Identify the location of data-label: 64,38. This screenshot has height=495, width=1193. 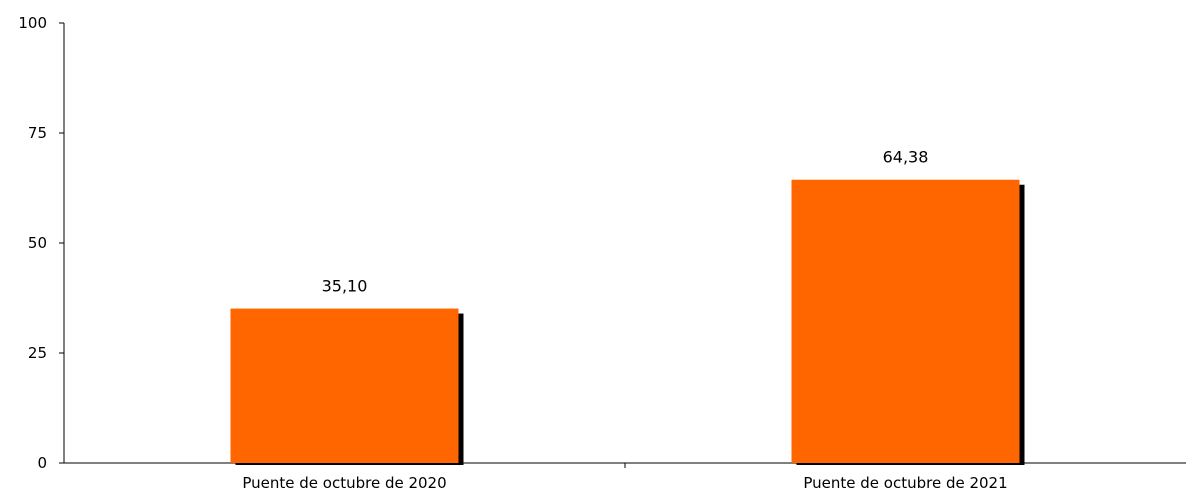
(906, 157).